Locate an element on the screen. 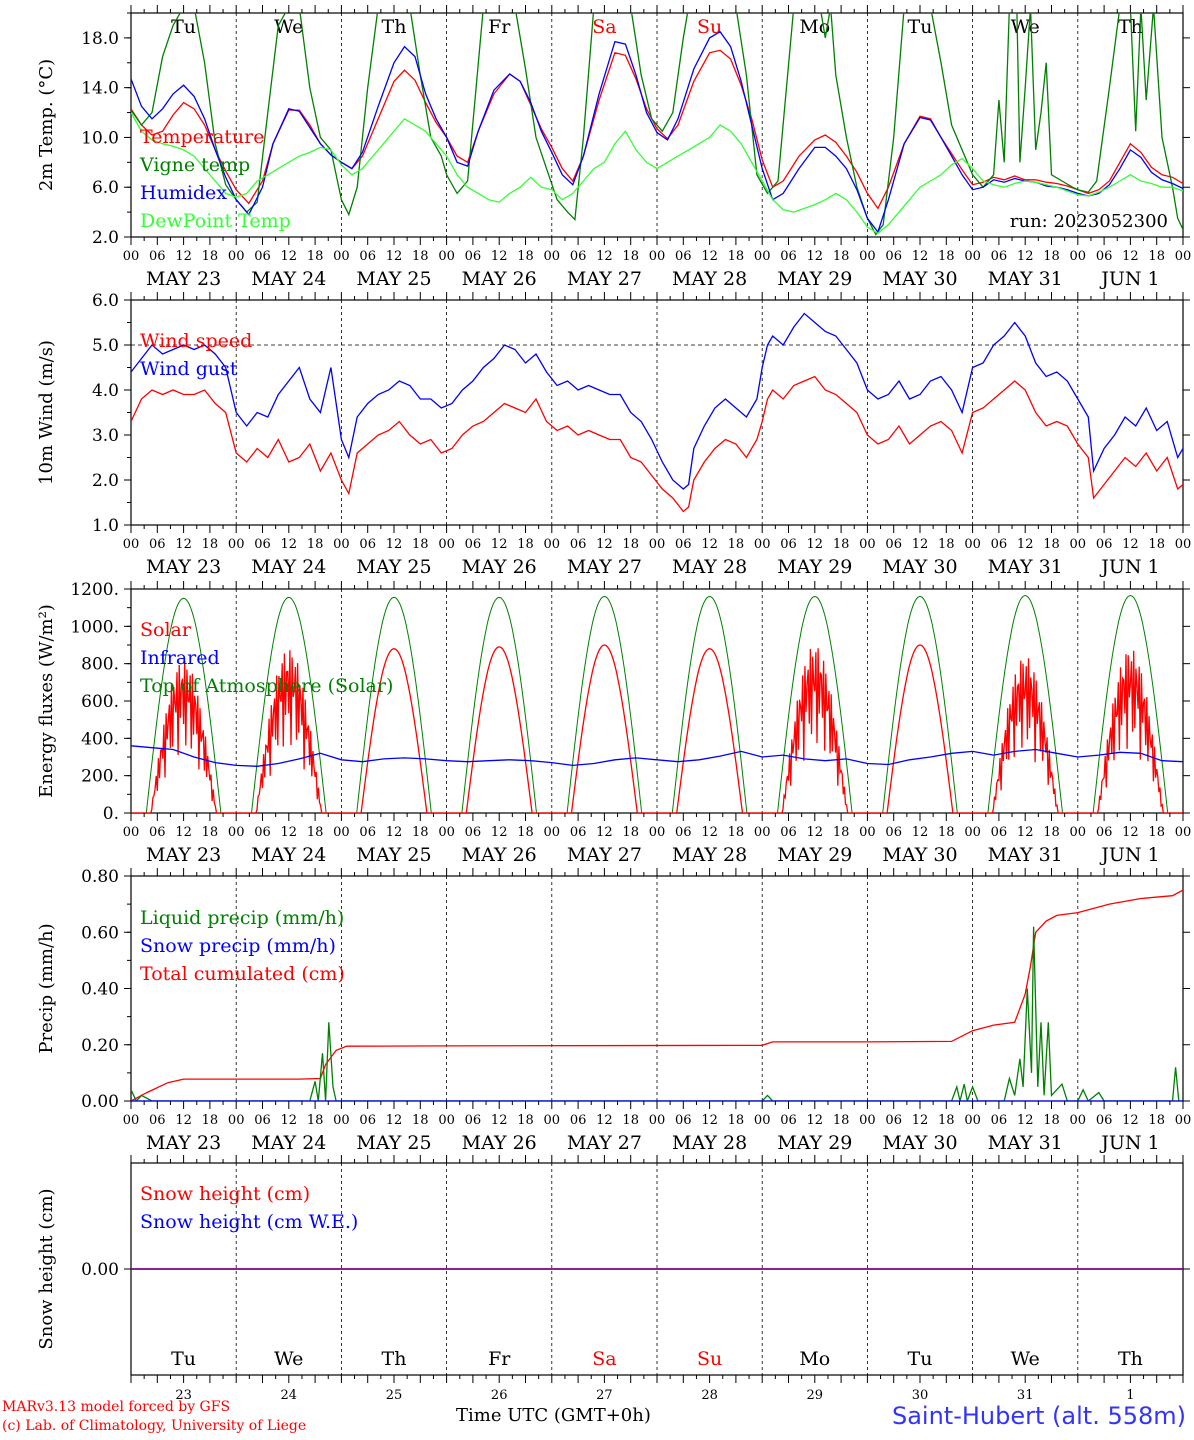  date-label: MAY 24 is located at coordinates (288, 855).